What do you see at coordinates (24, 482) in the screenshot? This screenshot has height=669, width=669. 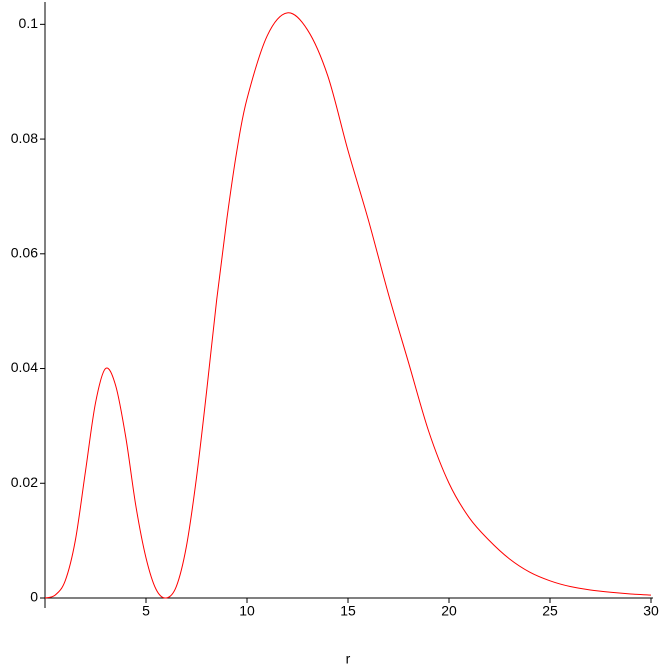 I see `y-tick-label: 0.02` at bounding box center [24, 482].